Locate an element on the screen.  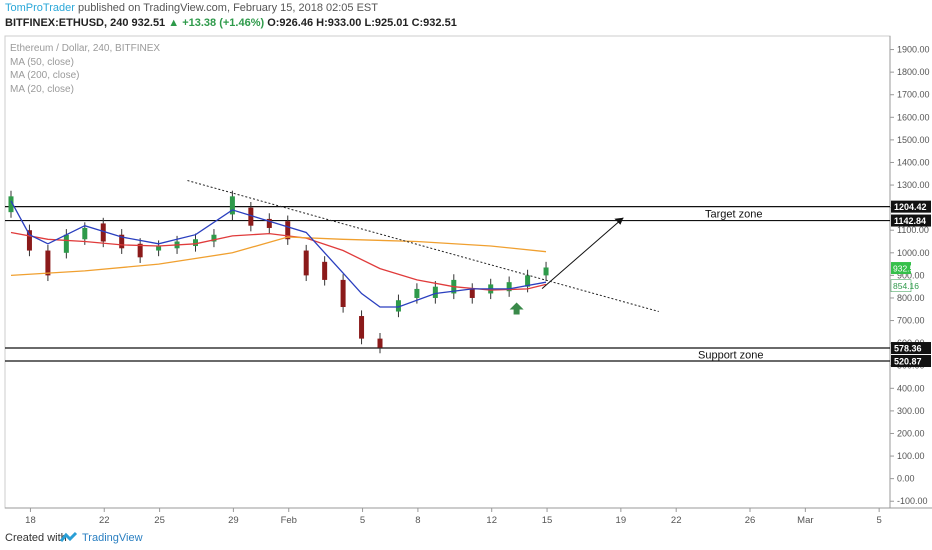
x-tick-label: 29 is located at coordinates (233, 520).